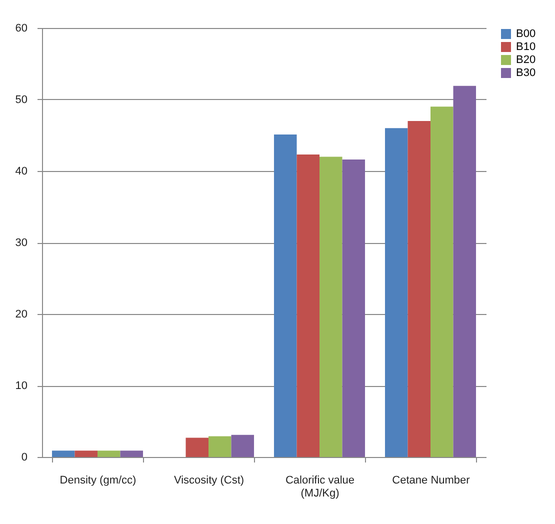  I want to click on x-tick-label: Density (gm/cc), so click(98, 480).